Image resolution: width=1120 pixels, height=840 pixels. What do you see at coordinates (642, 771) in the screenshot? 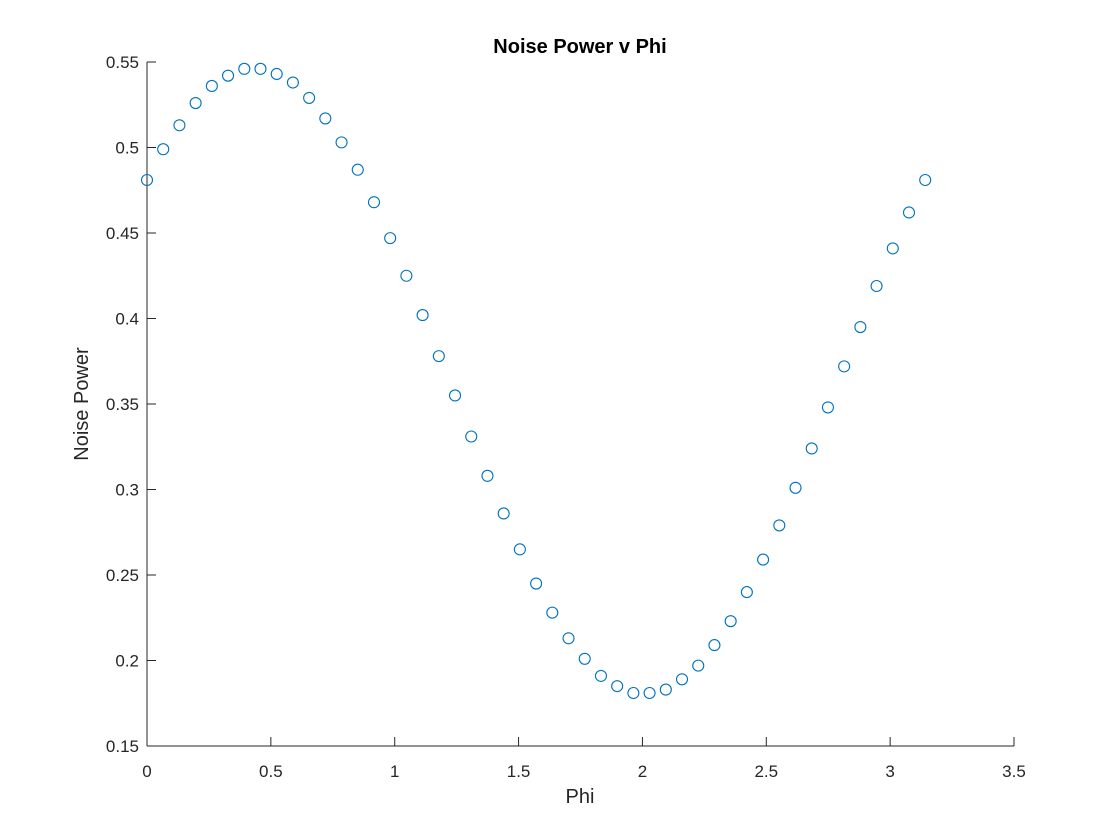
I see `x-tick-label: 2` at bounding box center [642, 771].